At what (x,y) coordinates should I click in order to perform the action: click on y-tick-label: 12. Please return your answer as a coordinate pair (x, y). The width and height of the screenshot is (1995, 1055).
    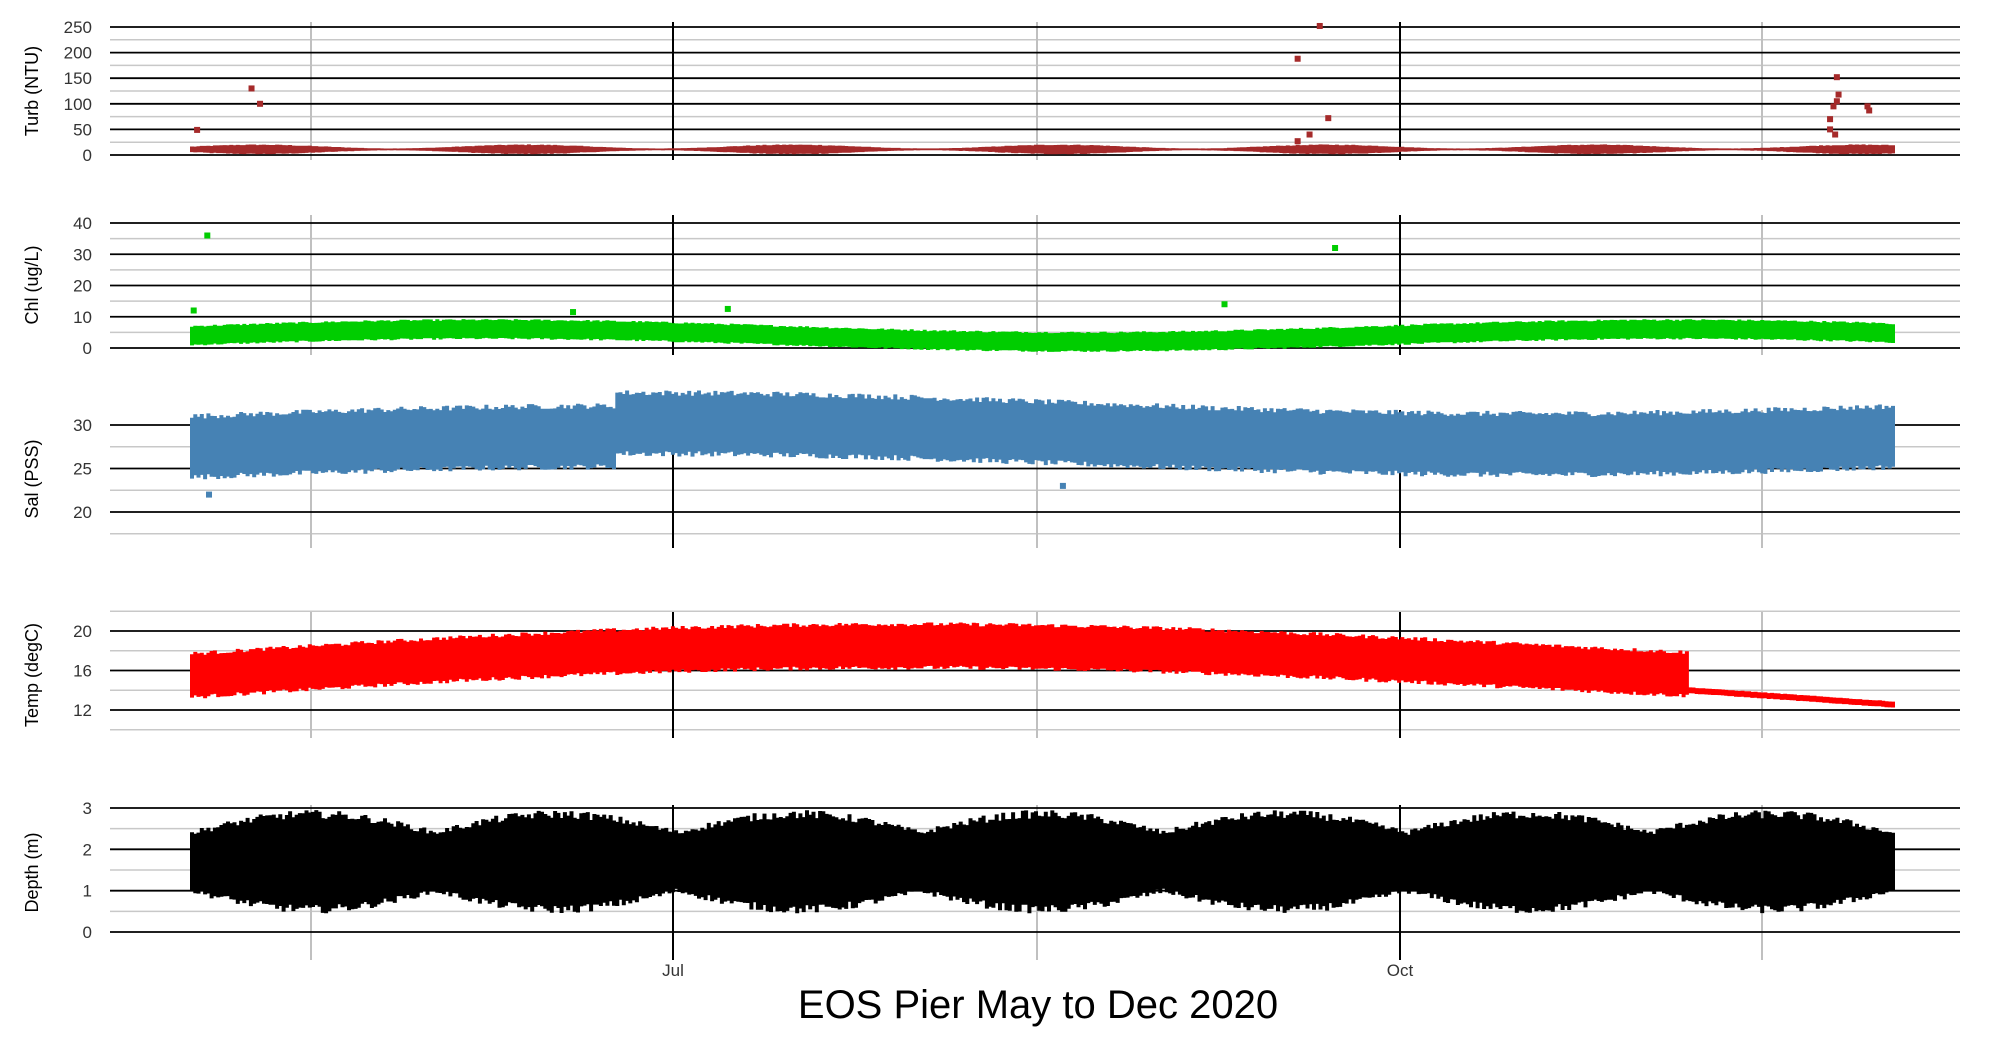
    Looking at the image, I should click on (82, 710).